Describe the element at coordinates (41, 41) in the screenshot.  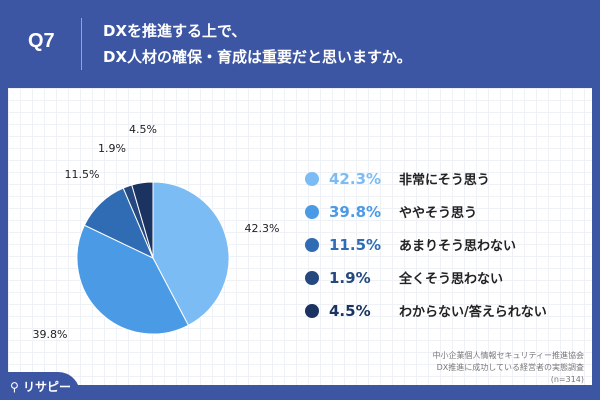
I see `question-number: Q7` at that location.